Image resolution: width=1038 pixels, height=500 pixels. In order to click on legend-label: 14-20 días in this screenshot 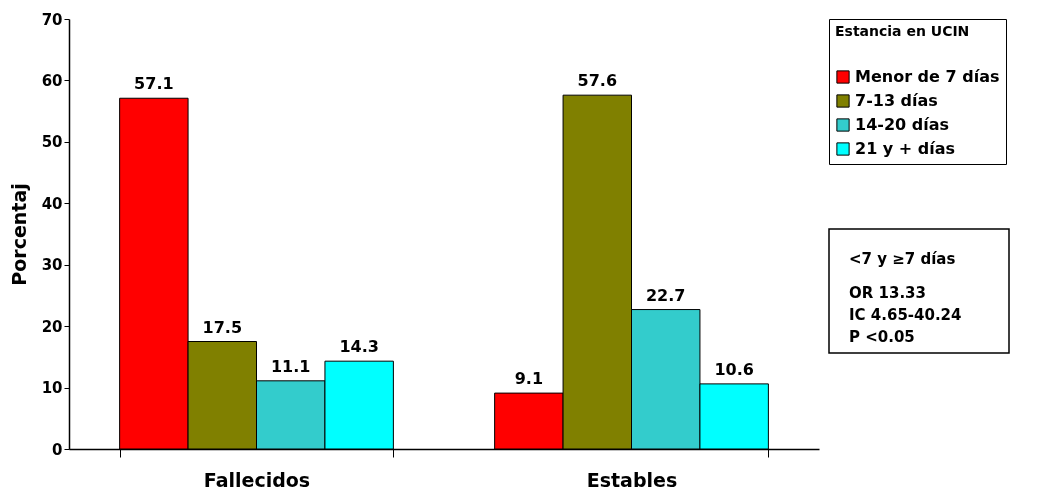, I will do `click(902, 124)`.